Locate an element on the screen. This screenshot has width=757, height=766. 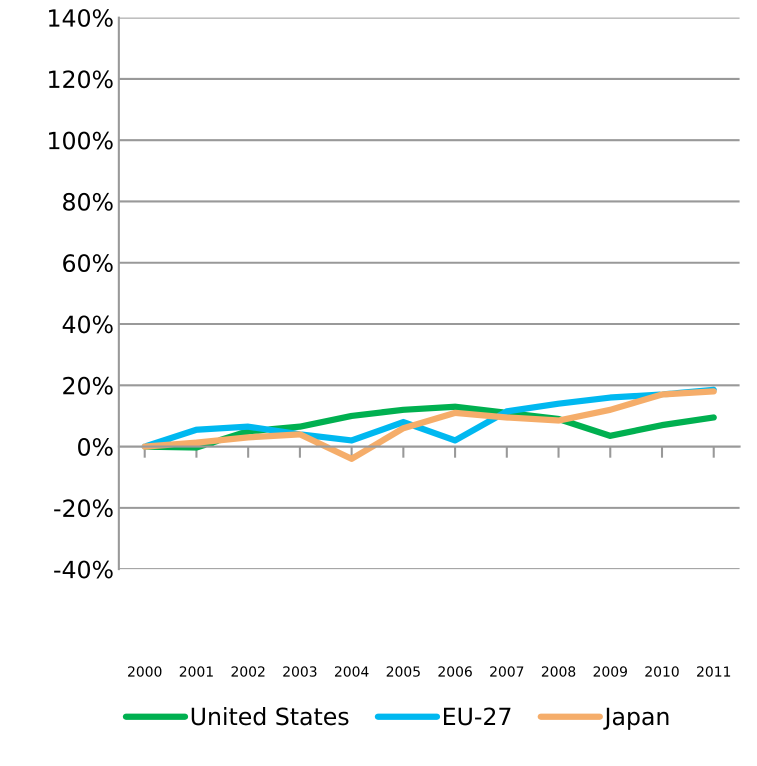
x-tick-label: 2011 is located at coordinates (713, 671).